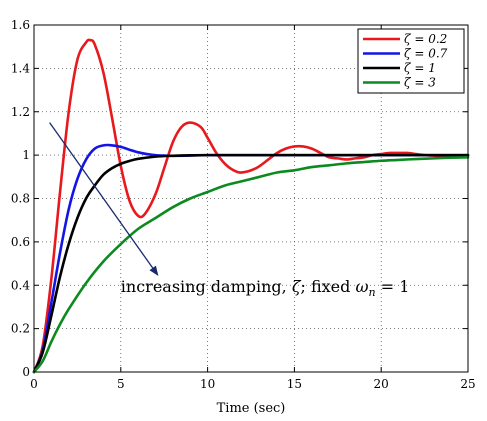 This screenshot has height=421, width=487. What do you see at coordinates (207, 384) in the screenshot?
I see `x-tick-label: 10` at bounding box center [207, 384].